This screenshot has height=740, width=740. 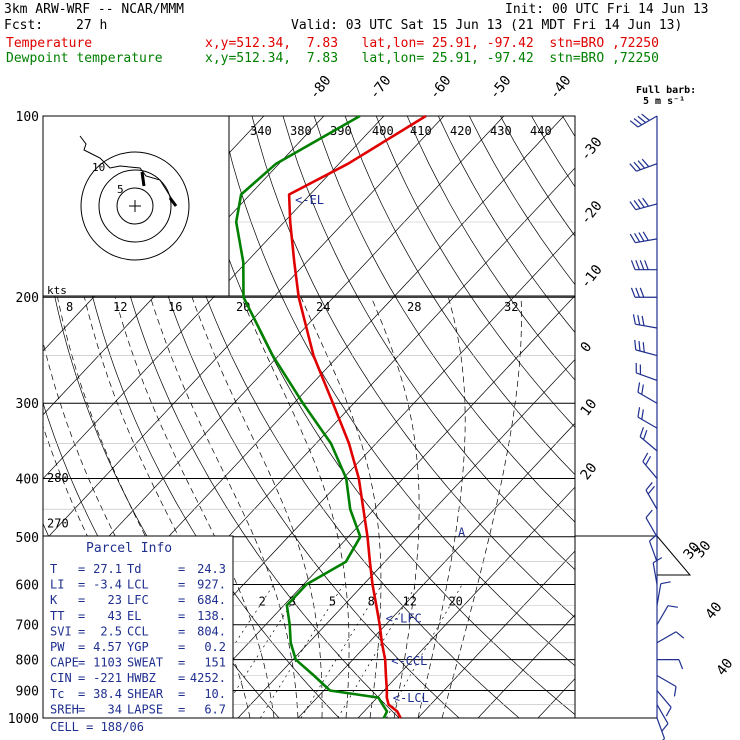 What do you see at coordinates (211, 616) in the screenshot?
I see `parcel-value: 138.` at bounding box center [211, 616].